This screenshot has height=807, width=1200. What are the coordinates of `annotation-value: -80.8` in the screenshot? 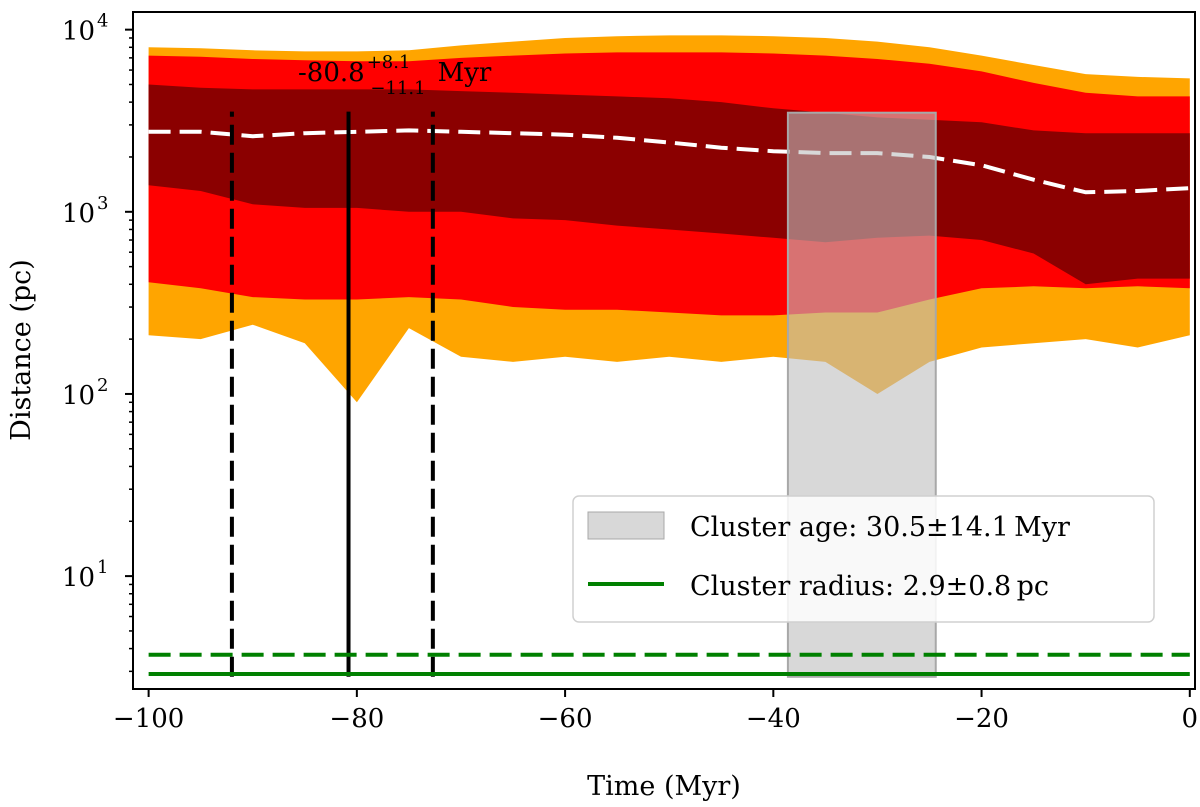 It's located at (331, 73).